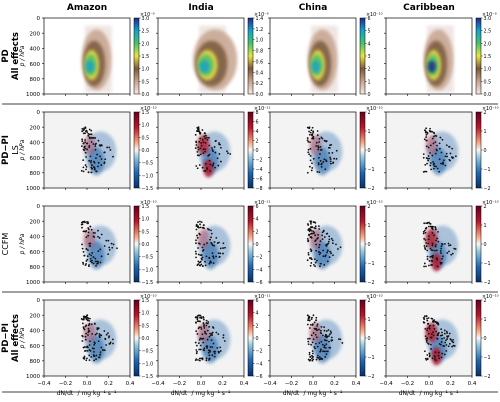 This screenshot has height=402, width=500. What do you see at coordinates (487, 358) in the screenshot?
I see `colorbar-tick-label: −1` at bounding box center [487, 358].